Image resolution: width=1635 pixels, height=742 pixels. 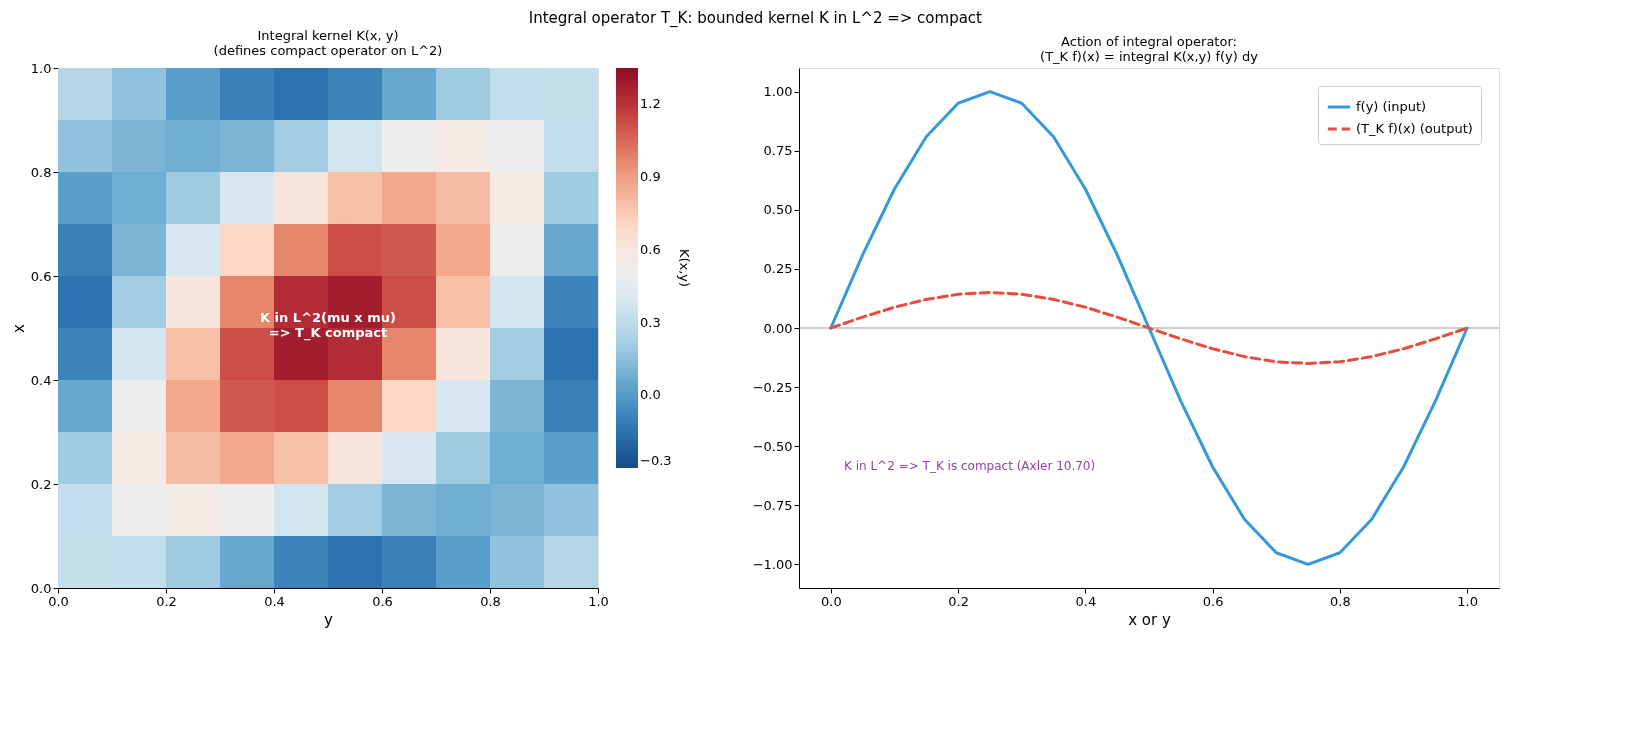 I want to click on chart-subtitle: Integral kernel K(x, y) (defines compact operator on L^2), so click(x=328, y=43).